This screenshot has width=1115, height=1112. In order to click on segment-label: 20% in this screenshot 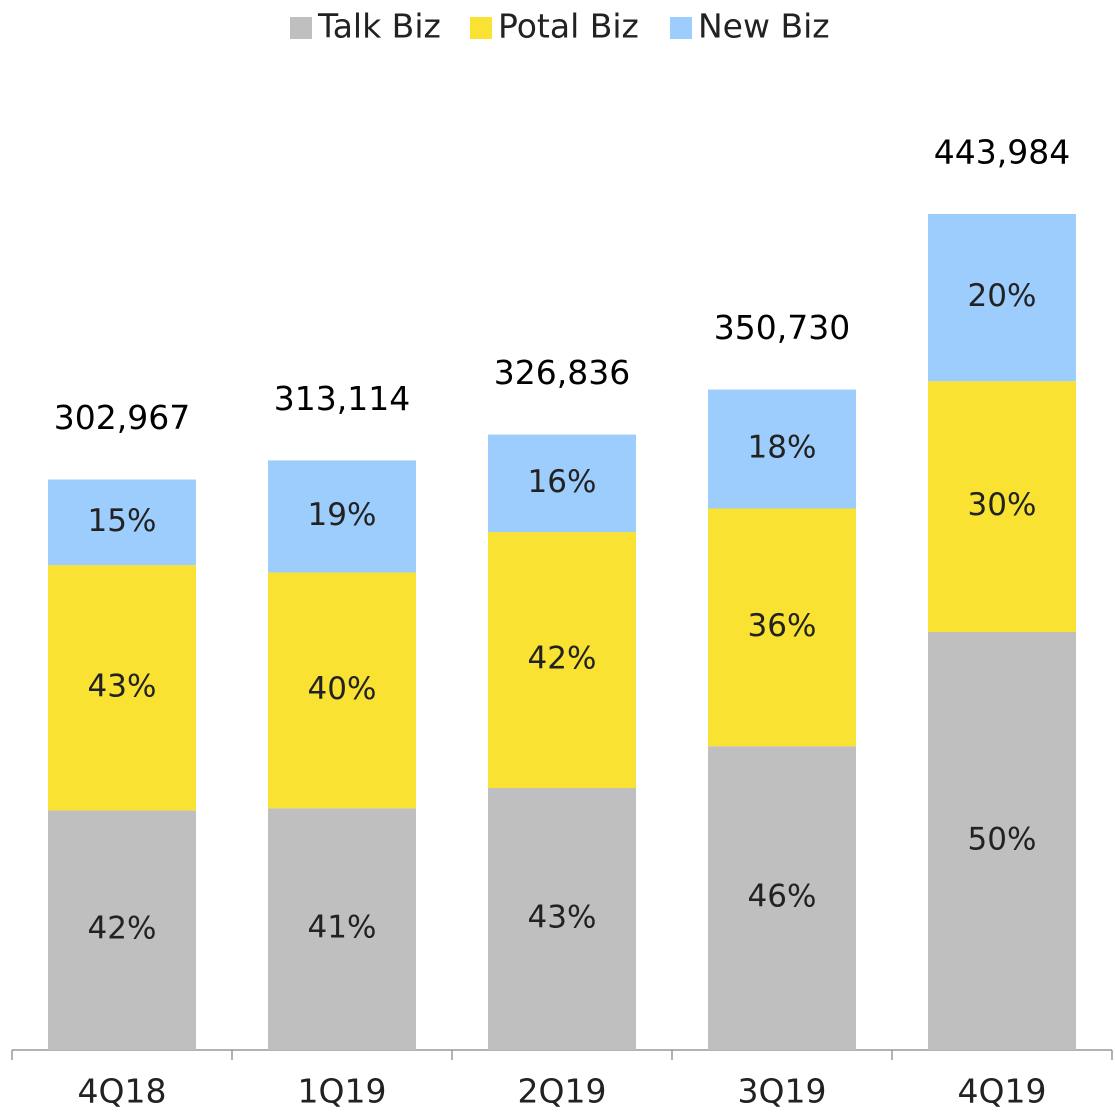, I will do `click(1002, 296)`.